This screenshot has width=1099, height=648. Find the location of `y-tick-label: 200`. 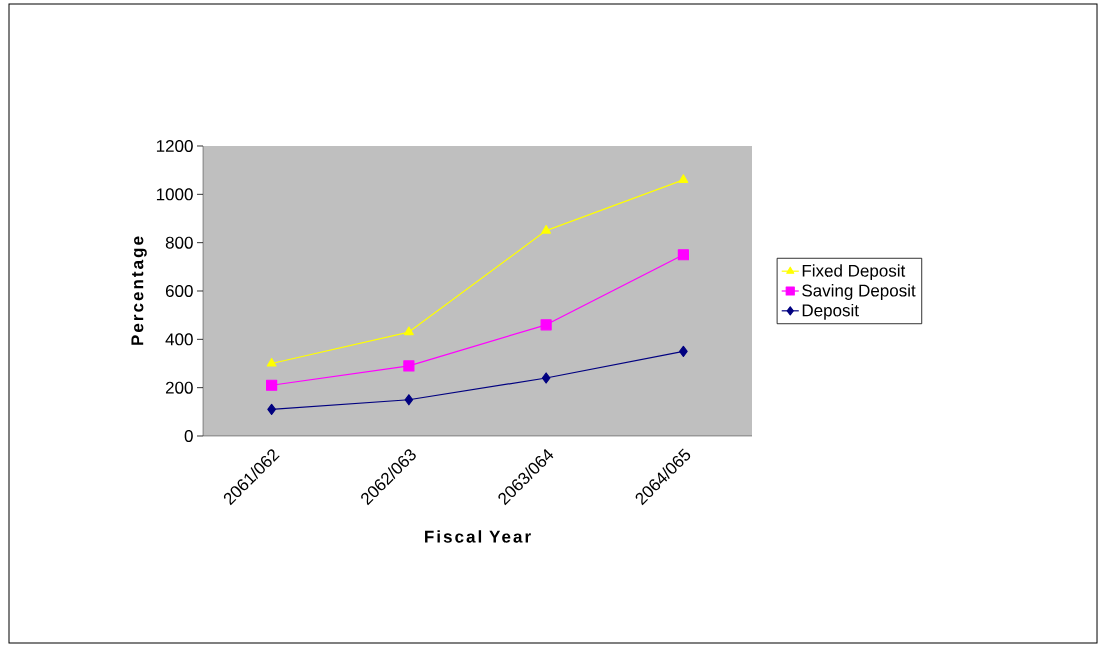

y-tick-label: 200 is located at coordinates (179, 387).